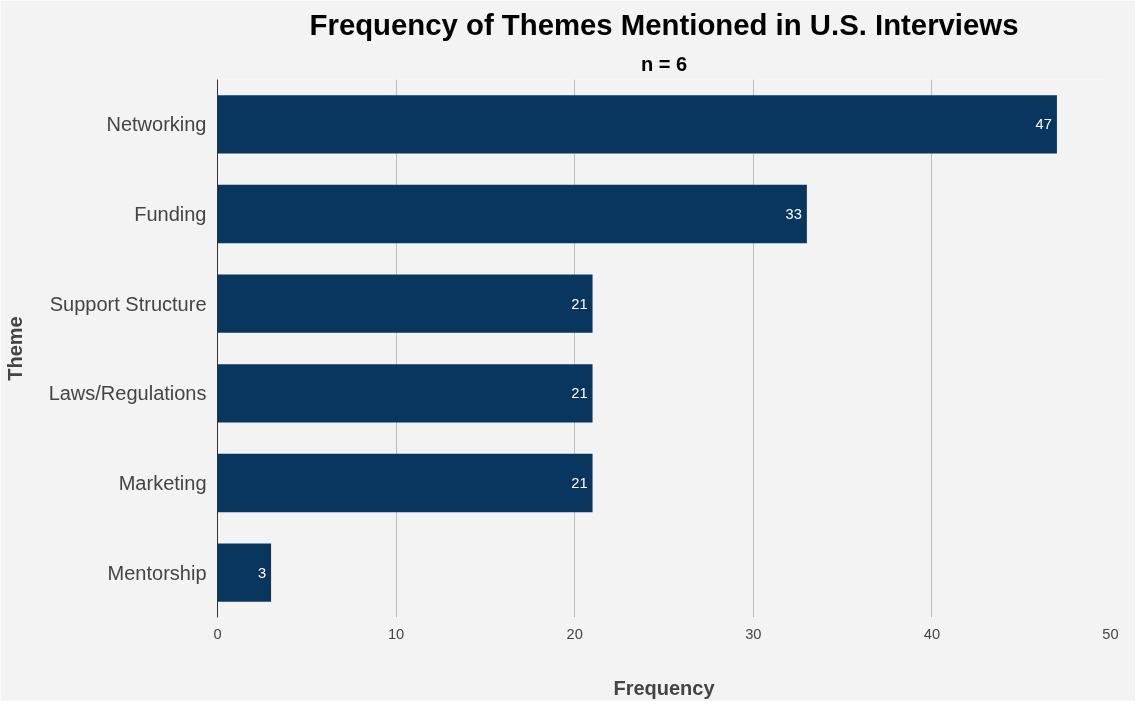 Image resolution: width=1145 pixels, height=711 pixels. Describe the element at coordinates (156, 124) in the screenshot. I see `y-tick-label: Networking` at that location.